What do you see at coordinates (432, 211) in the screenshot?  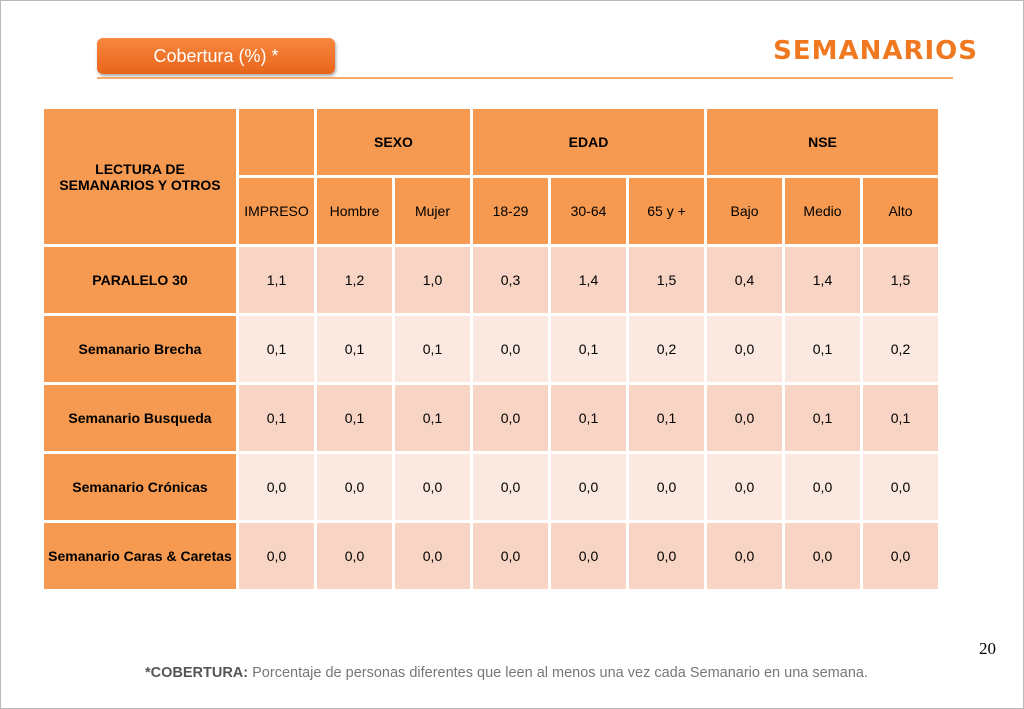 I see `column-header: Mujer` at bounding box center [432, 211].